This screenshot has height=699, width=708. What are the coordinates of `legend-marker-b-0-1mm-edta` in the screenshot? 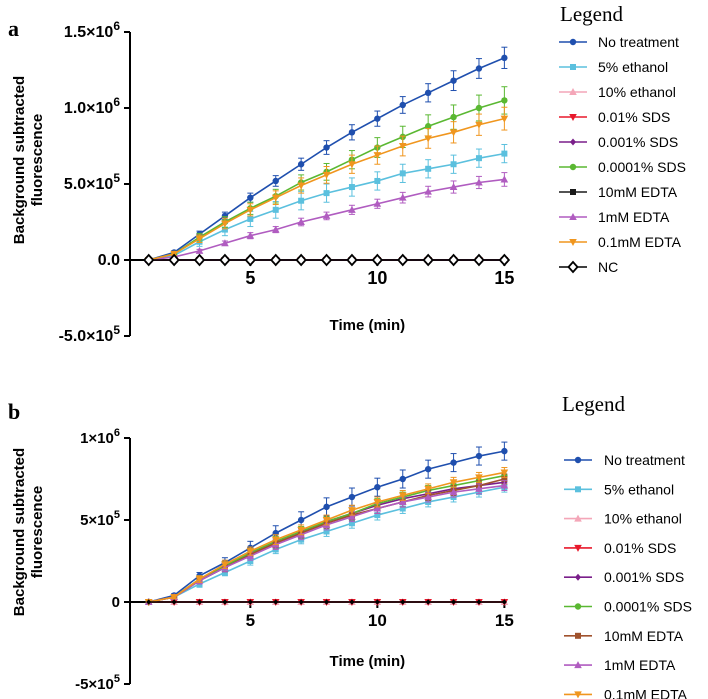 It's located at (578, 695).